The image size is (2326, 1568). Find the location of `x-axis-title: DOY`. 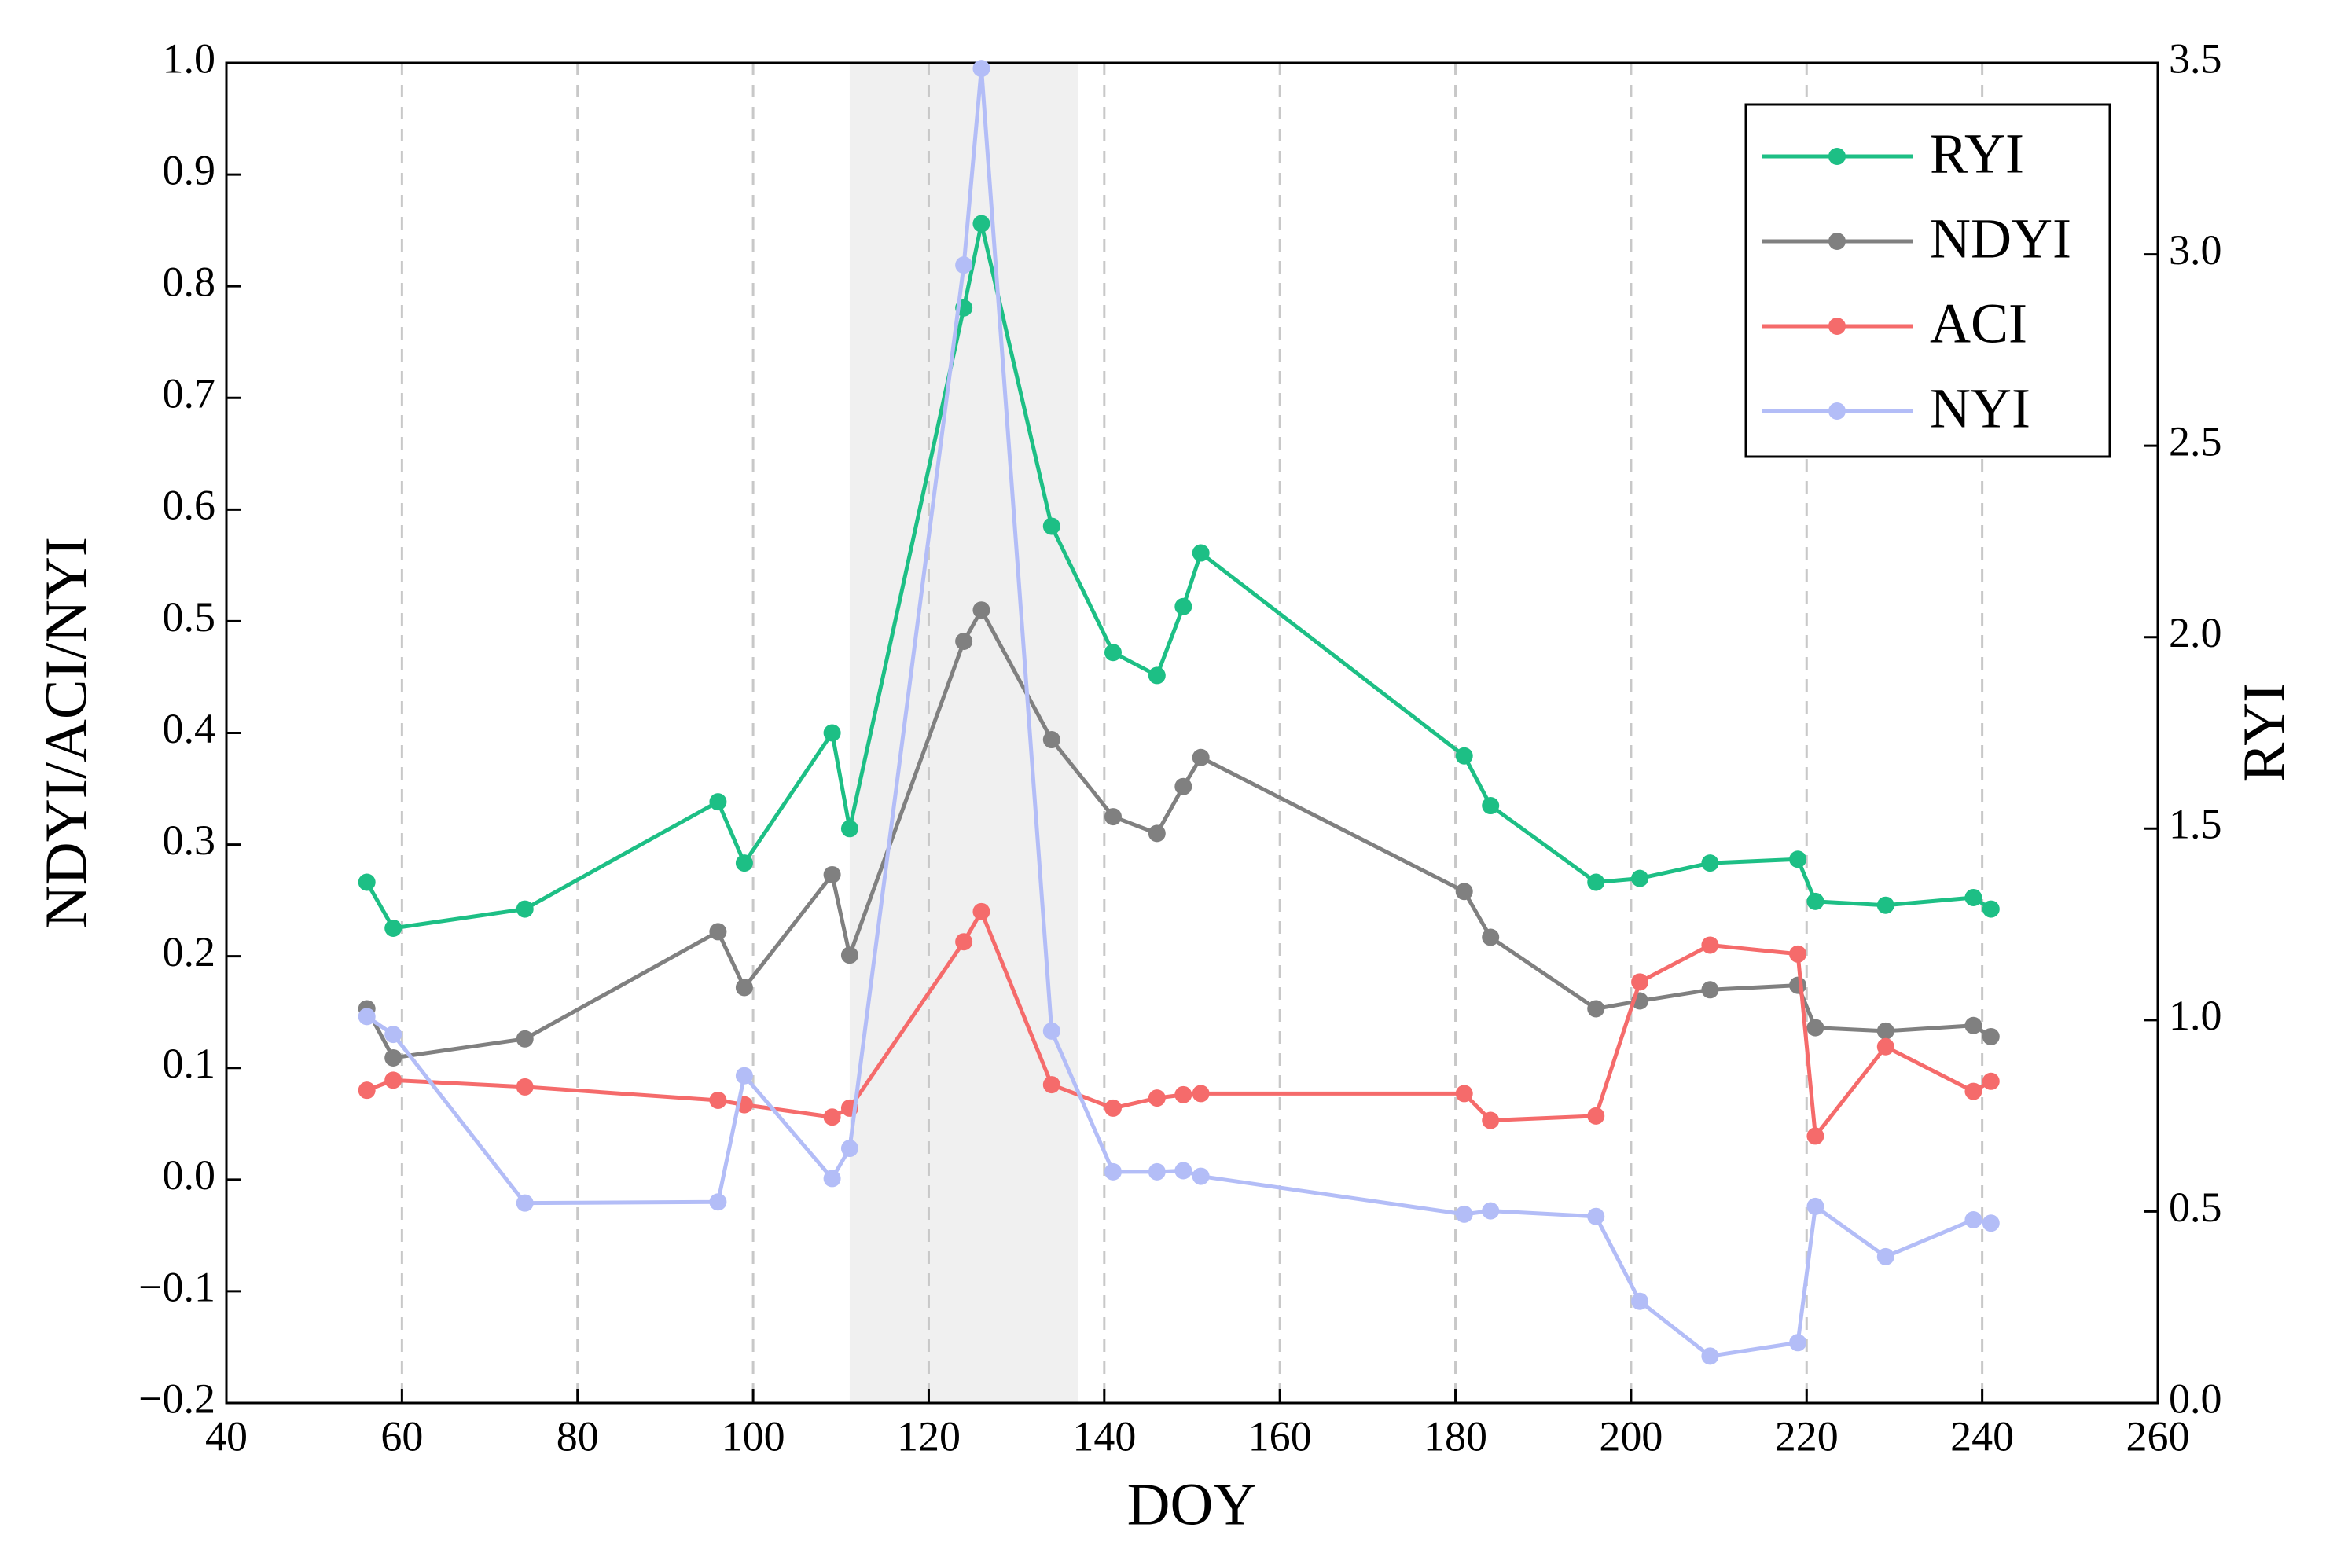

x-axis-title: DOY is located at coordinates (1192, 1504).